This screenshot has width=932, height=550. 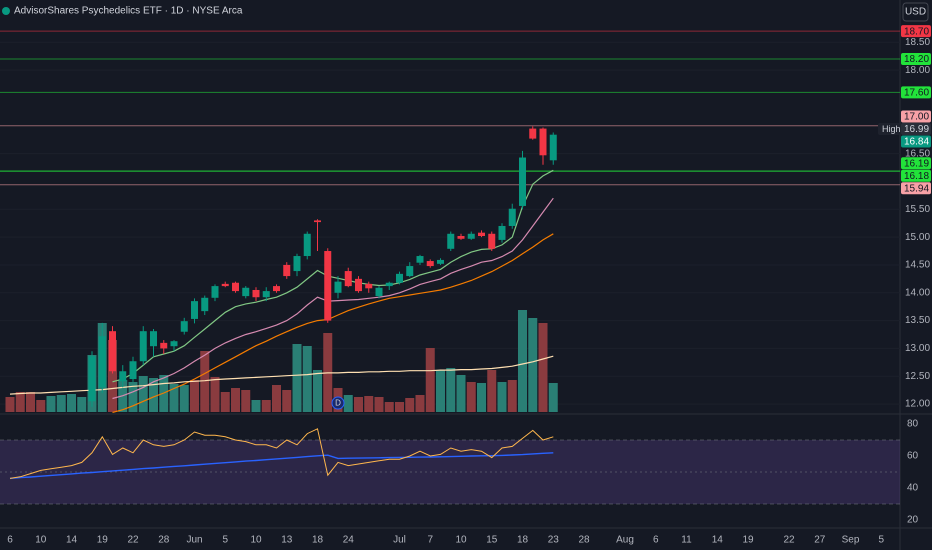 I want to click on y-tick-label: 80, so click(x=913, y=424).